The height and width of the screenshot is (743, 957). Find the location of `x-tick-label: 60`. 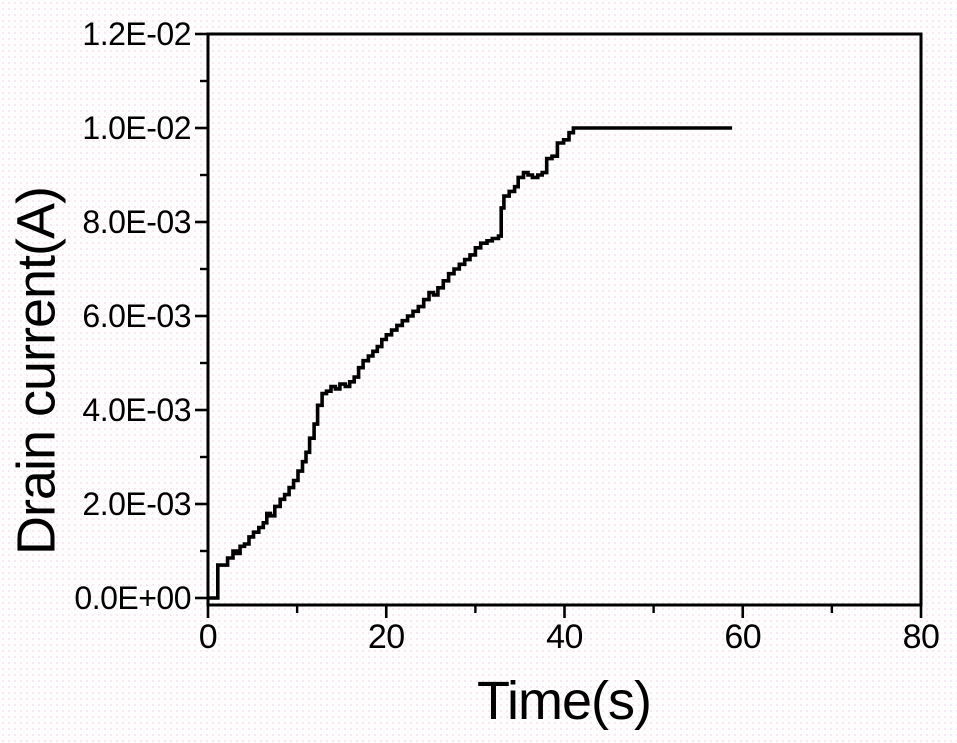

x-tick-label: 60 is located at coordinates (742, 637).